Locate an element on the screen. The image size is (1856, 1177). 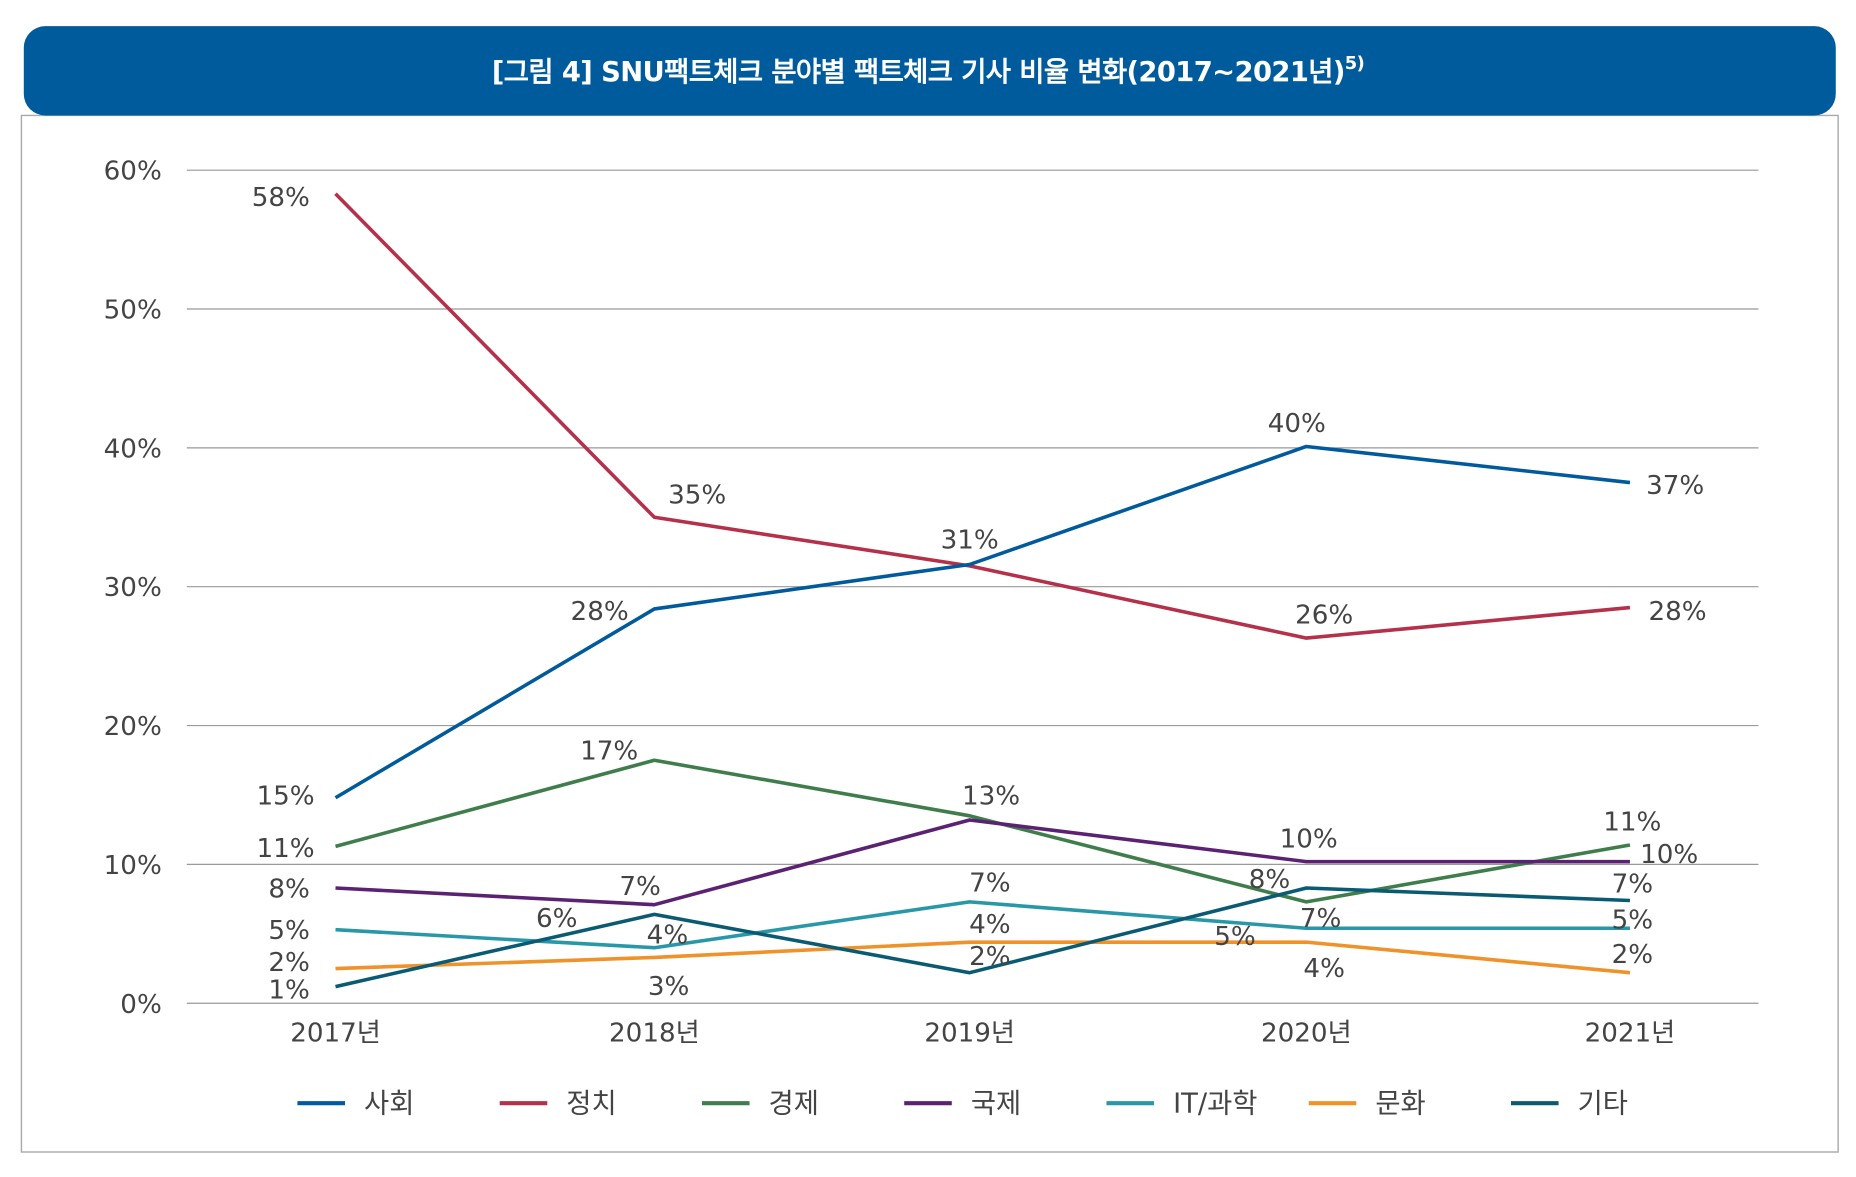
title-banner is located at coordinates (929, 71).